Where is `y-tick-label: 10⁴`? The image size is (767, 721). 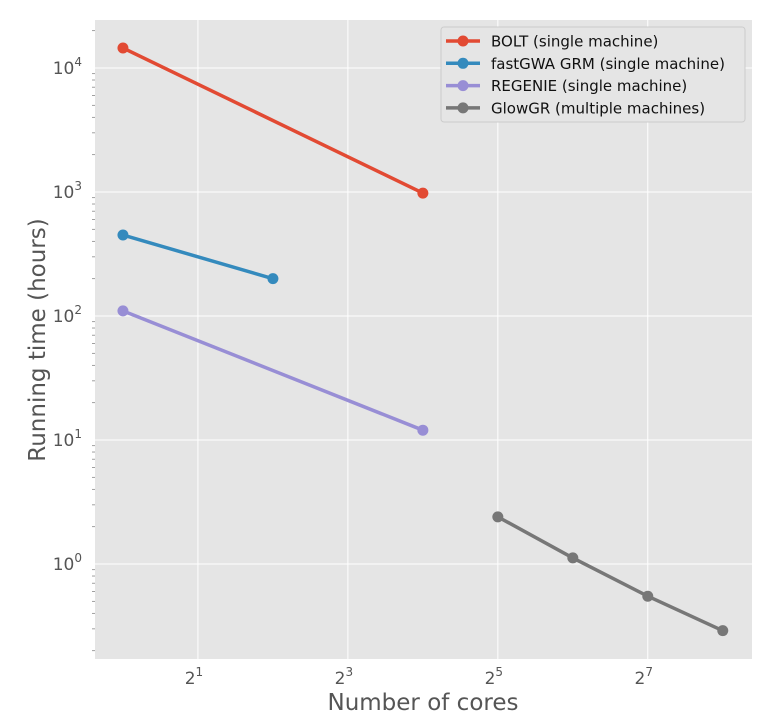 y-tick-label: 10⁴ is located at coordinates (67, 67).